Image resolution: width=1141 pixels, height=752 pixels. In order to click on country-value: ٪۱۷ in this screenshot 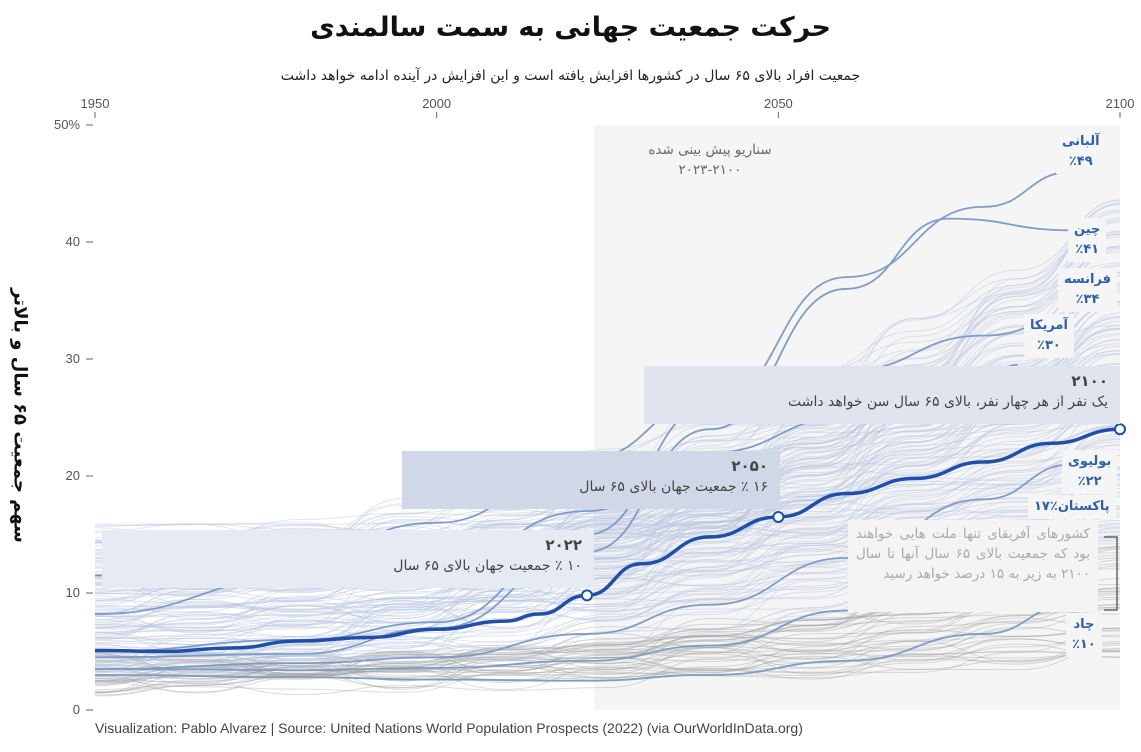, I will do `click(1046, 506)`.